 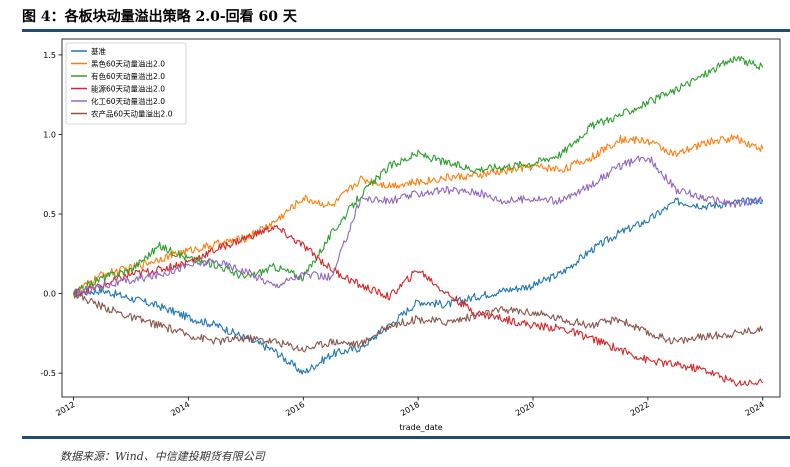 What do you see at coordinates (49, 294) in the screenshot?
I see `y-tick-label: 0.0` at bounding box center [49, 294].